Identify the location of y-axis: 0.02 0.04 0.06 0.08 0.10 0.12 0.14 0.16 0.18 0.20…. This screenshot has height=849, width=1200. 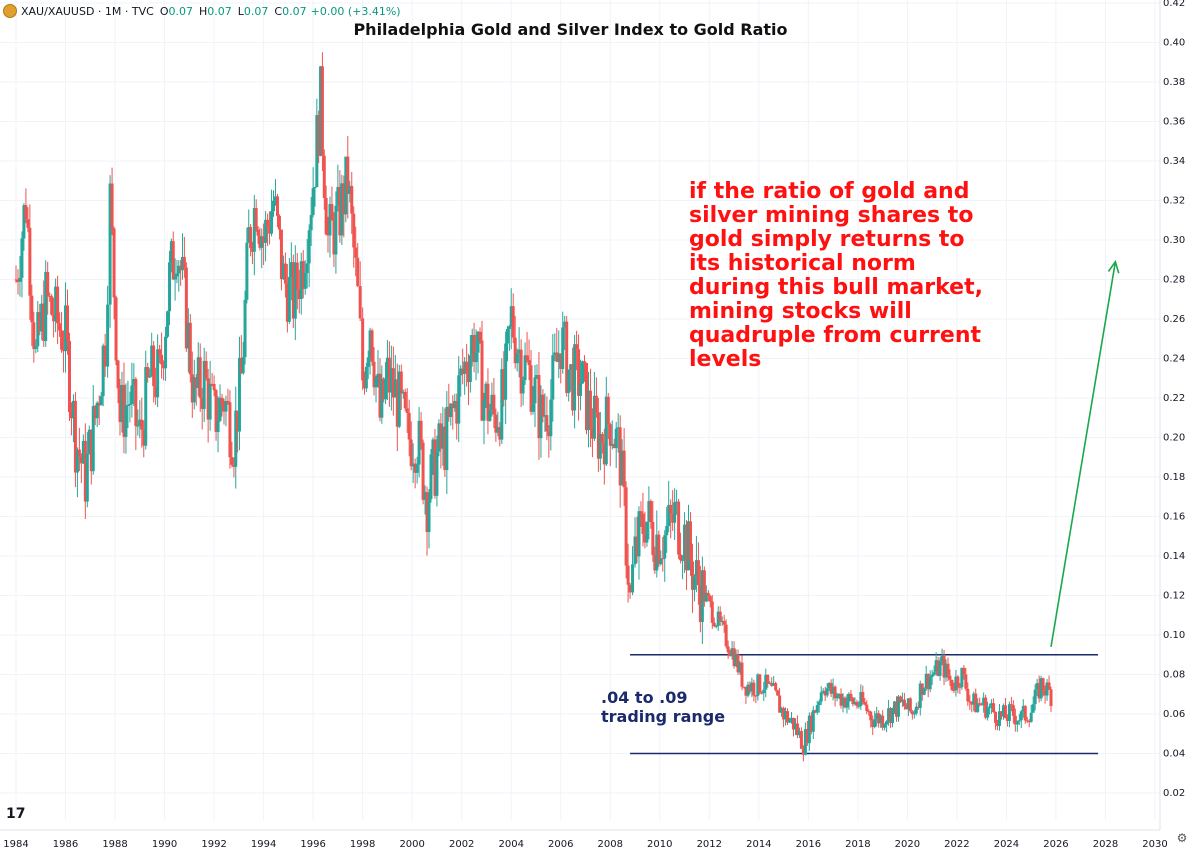
(1172, 415).